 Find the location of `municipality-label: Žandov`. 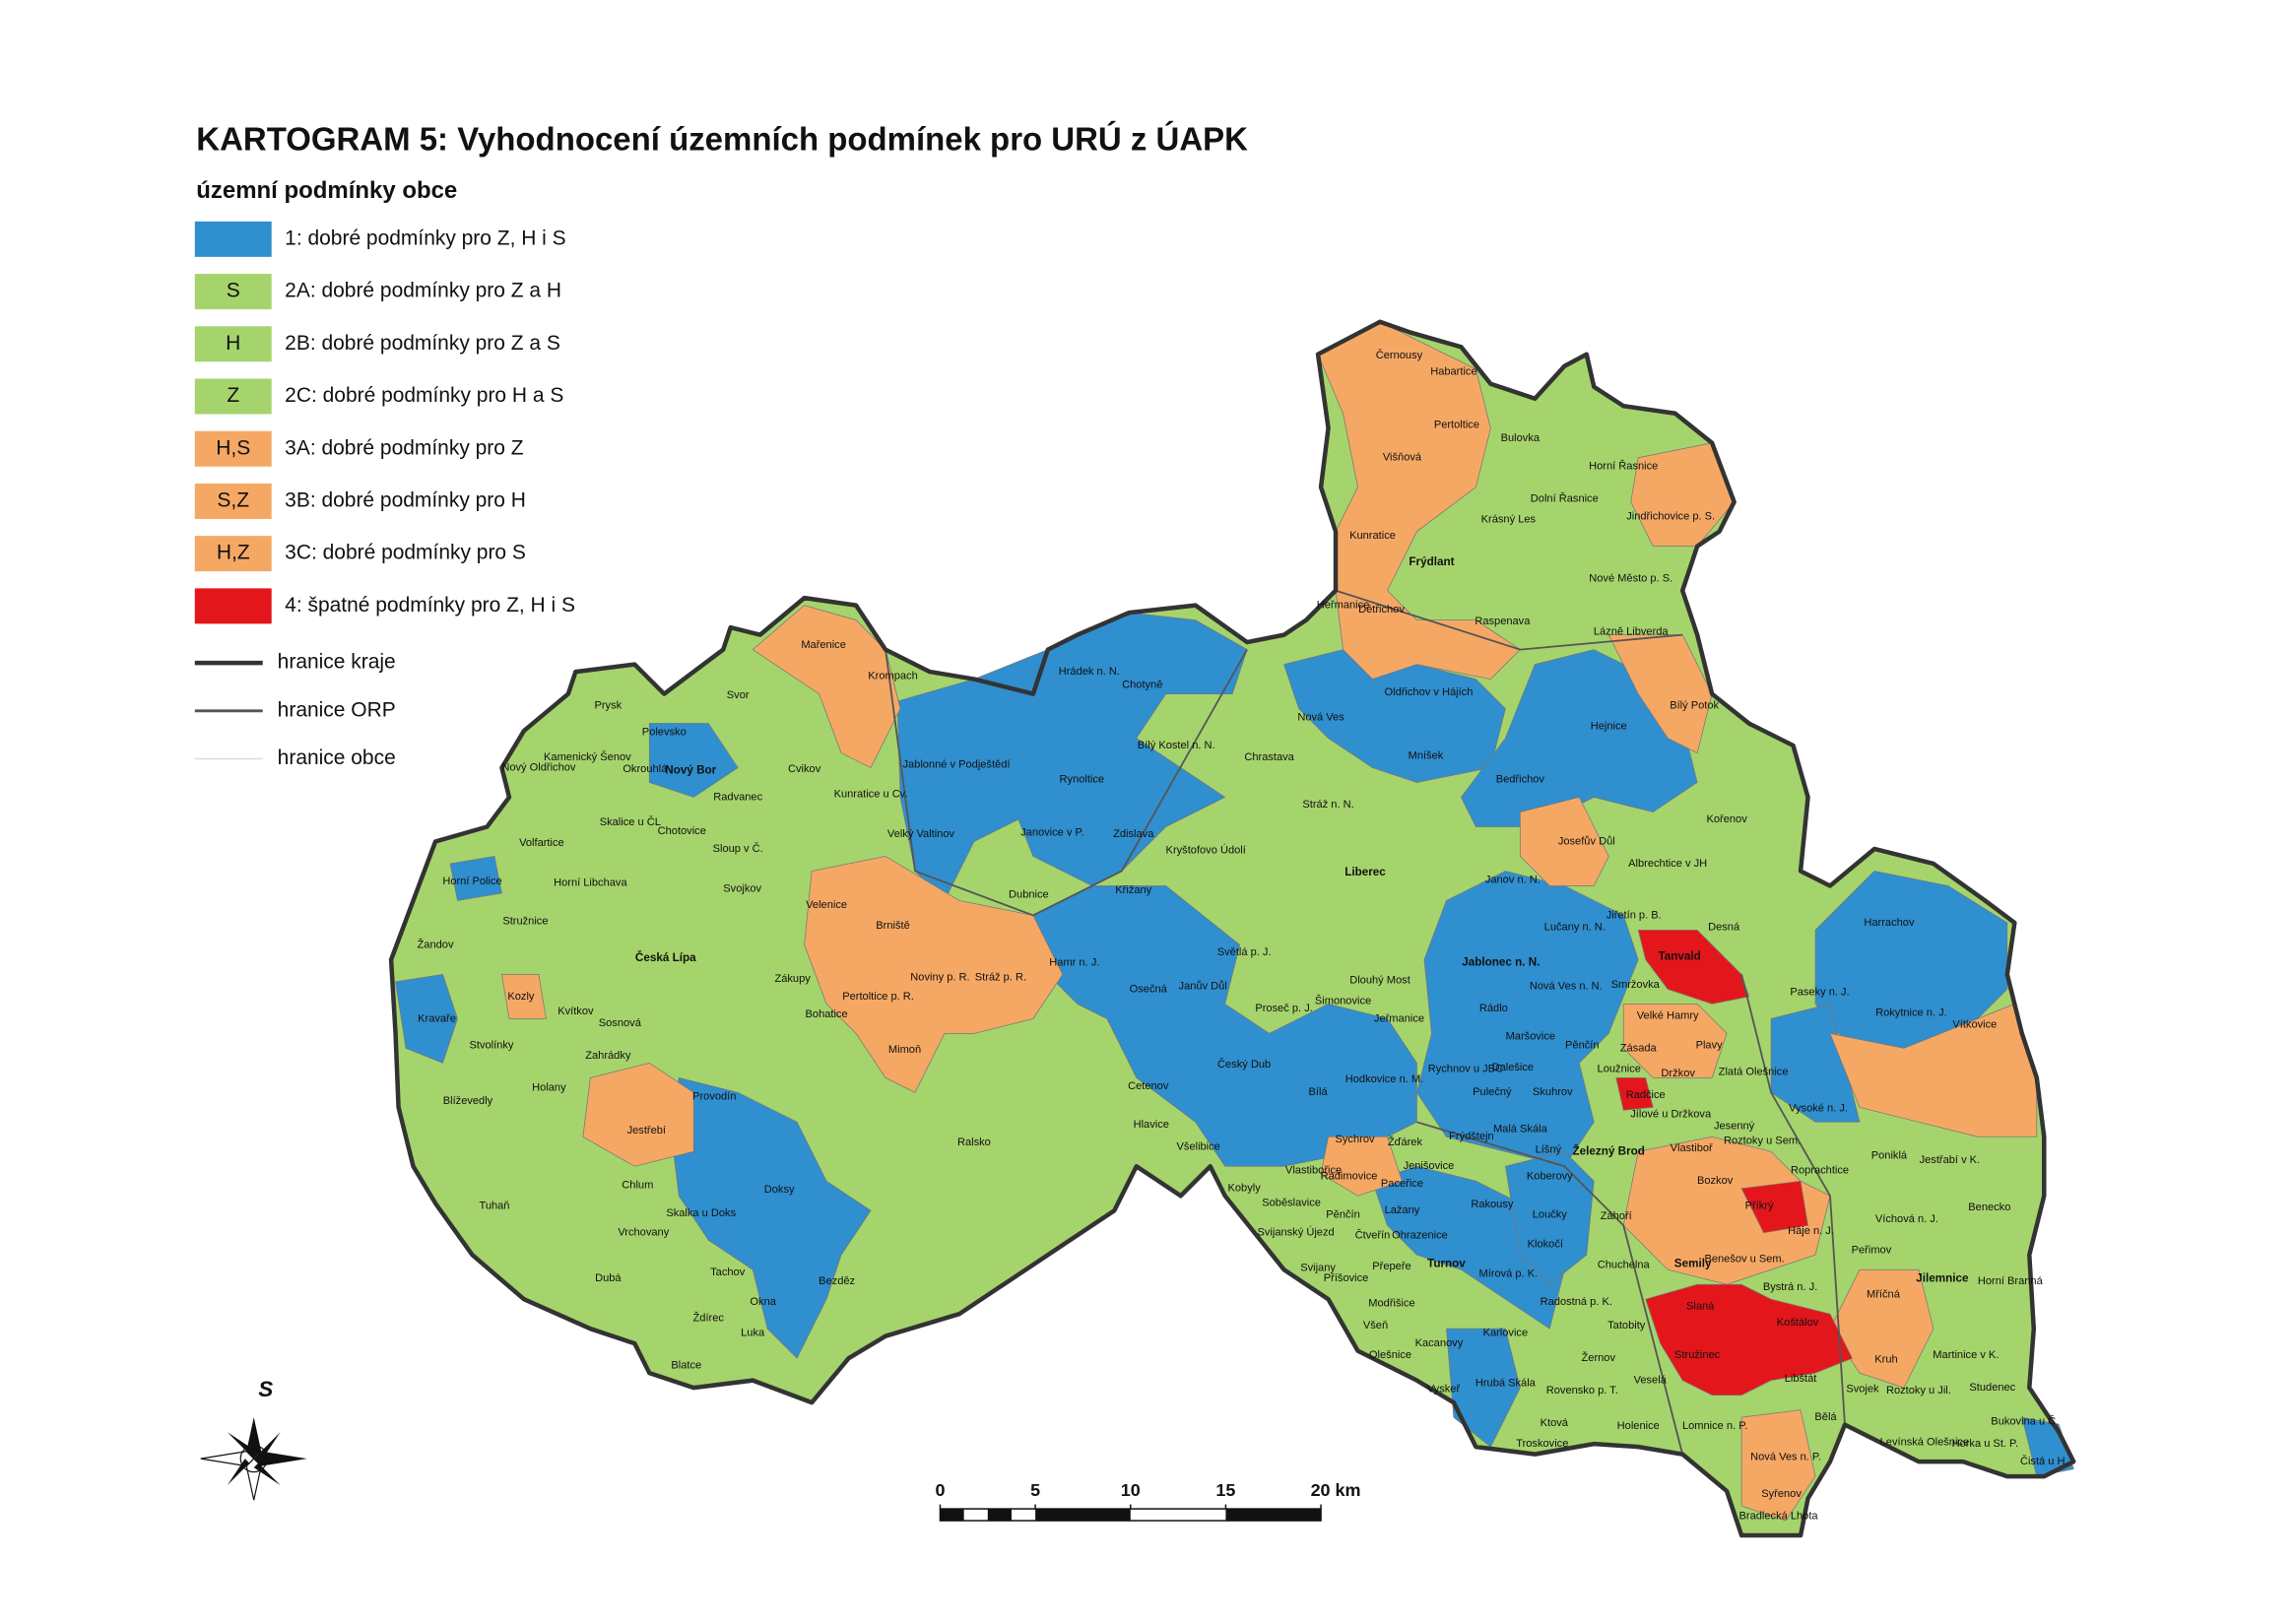

municipality-label: Žandov is located at coordinates (436, 944).